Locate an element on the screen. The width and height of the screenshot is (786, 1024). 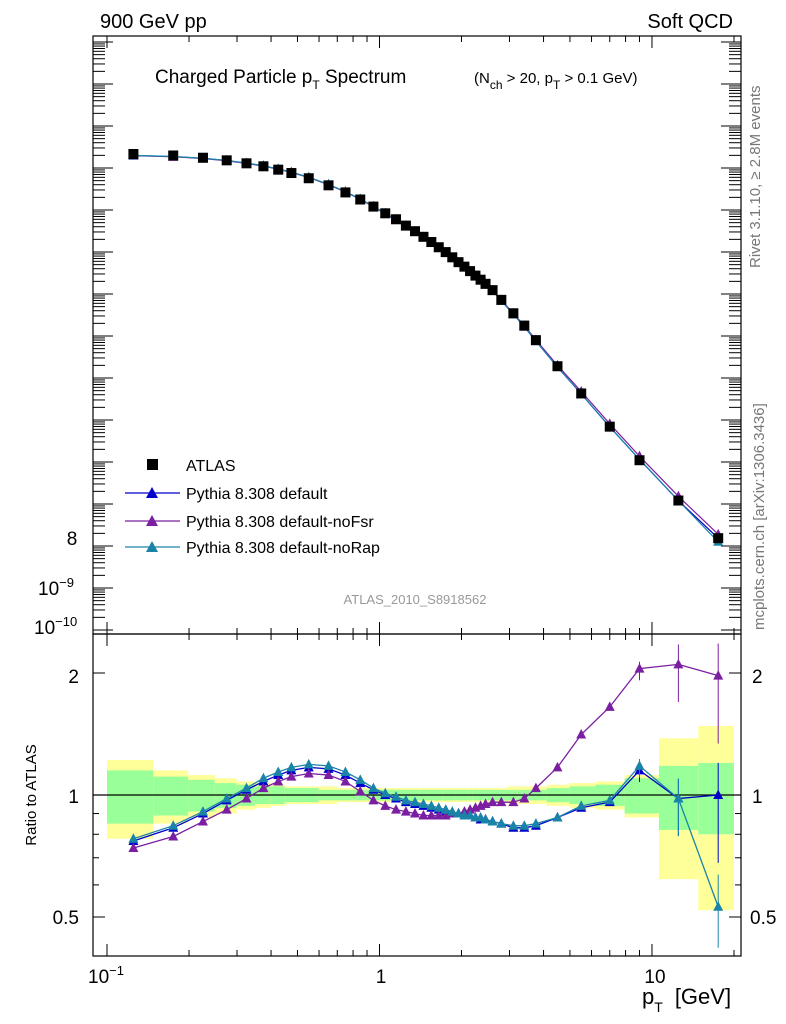
legend-label-default: Pythia 8.308 default is located at coordinates (257, 494).